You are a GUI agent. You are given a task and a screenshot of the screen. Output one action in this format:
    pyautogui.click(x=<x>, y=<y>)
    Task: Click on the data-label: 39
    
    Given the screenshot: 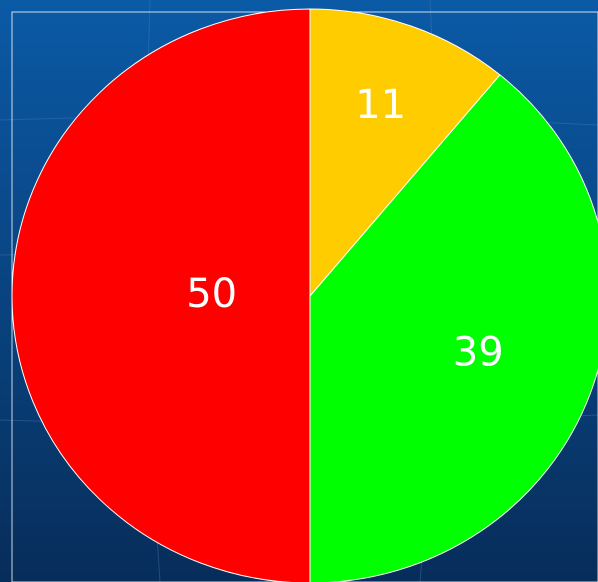 What is the action you would take?
    pyautogui.click(x=478, y=352)
    